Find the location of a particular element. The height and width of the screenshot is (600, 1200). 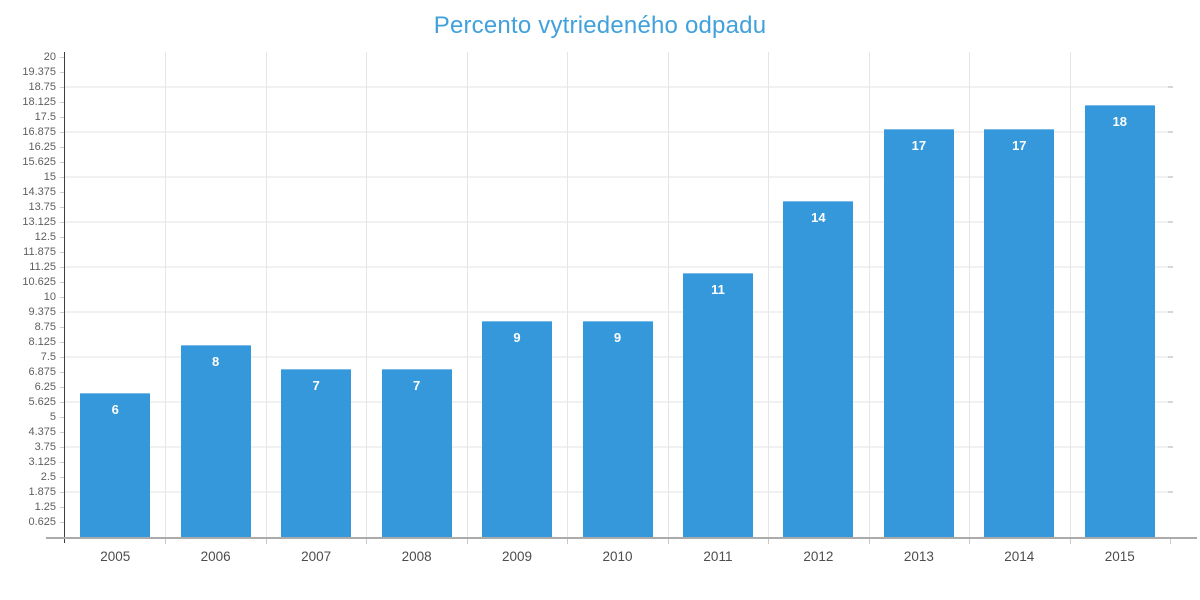

y-tick-label: 6.25 is located at coordinates (45, 387).